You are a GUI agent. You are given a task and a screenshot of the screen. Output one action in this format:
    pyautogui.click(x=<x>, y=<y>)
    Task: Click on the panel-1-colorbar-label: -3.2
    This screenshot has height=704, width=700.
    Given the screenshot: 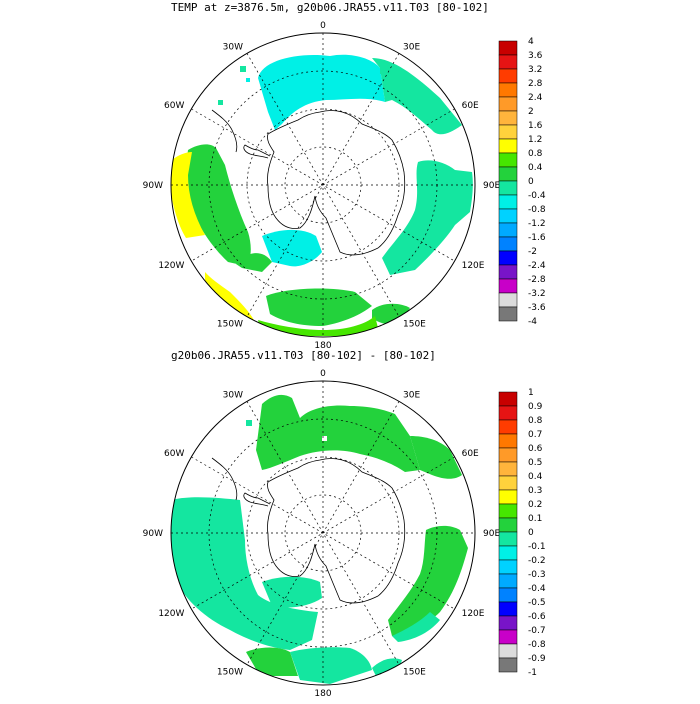 What is the action you would take?
    pyautogui.click(x=537, y=294)
    